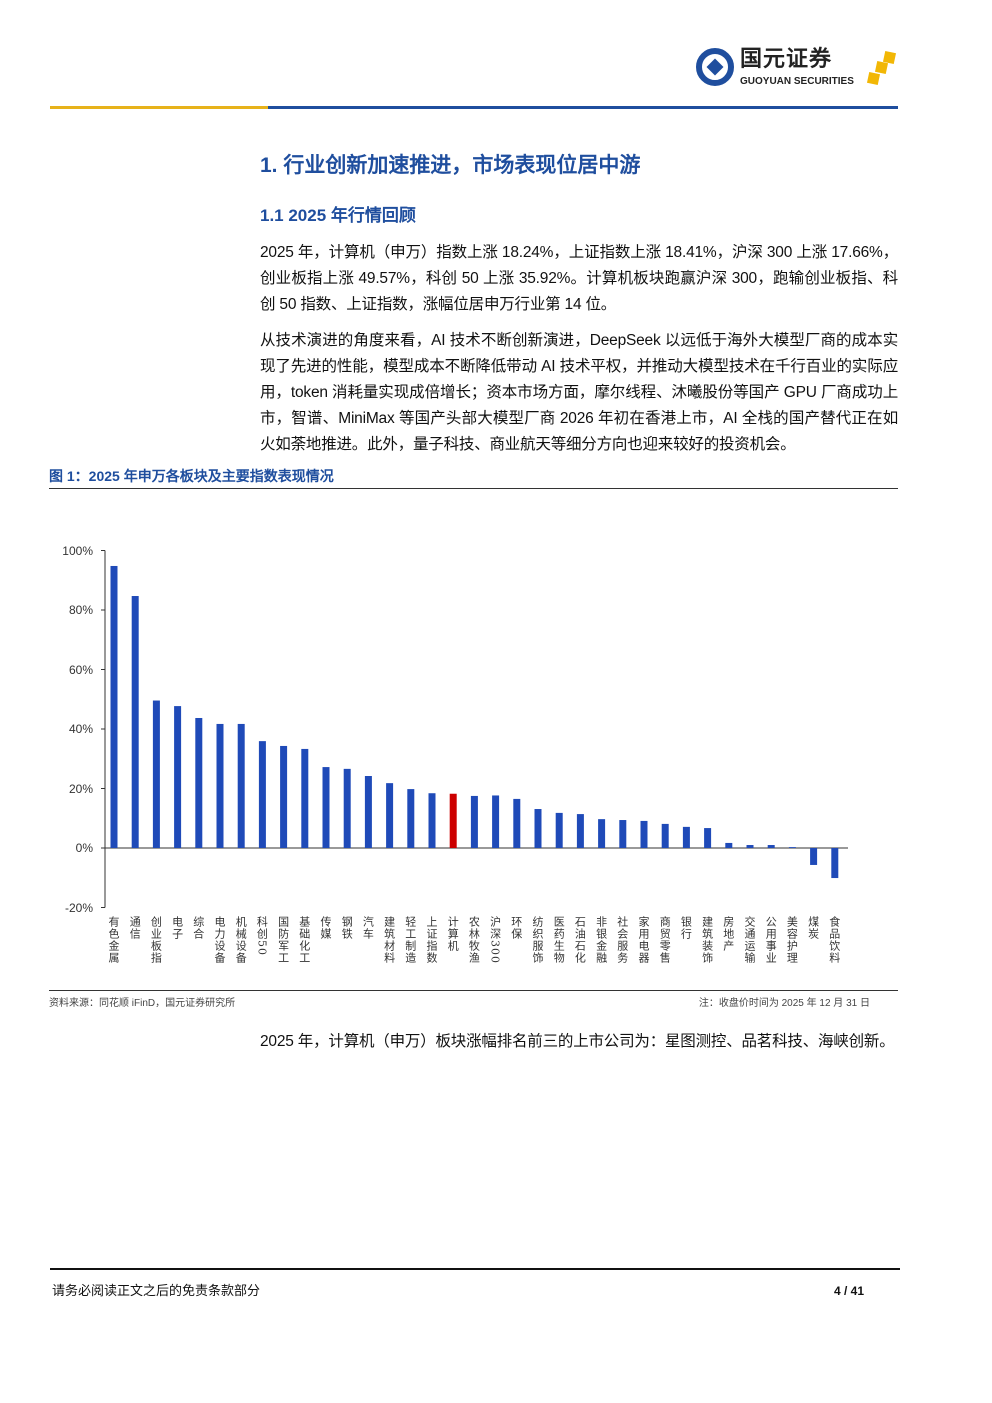  Describe the element at coordinates (431, 940) in the screenshot. I see `x-category-label: 上证指数` at that location.